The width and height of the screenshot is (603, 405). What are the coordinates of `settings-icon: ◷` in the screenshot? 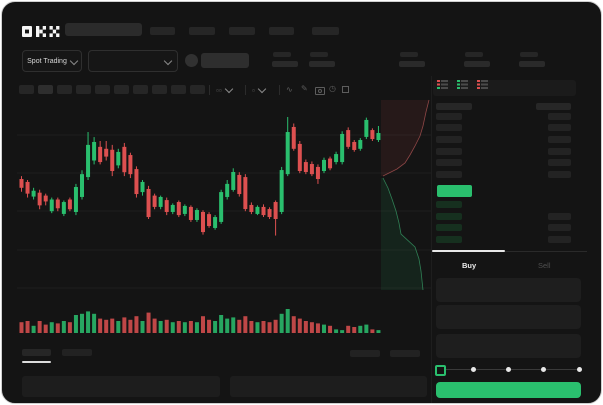 It's located at (332, 88).